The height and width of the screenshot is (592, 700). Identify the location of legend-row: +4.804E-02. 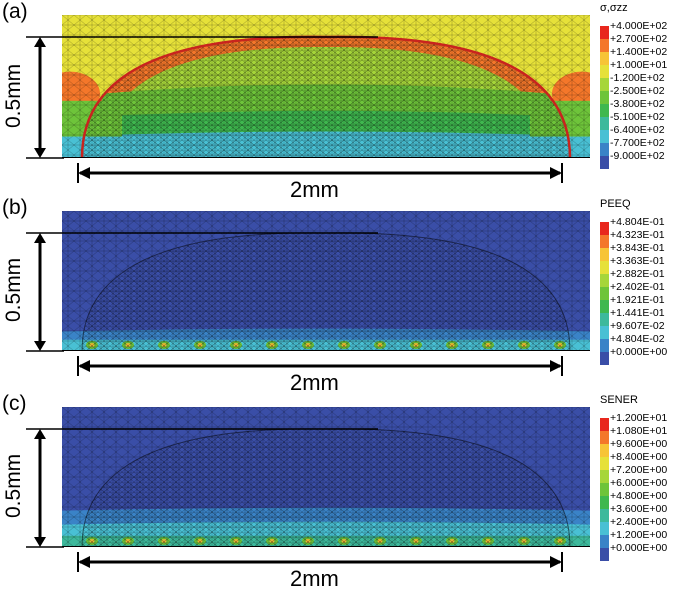
(649, 342).